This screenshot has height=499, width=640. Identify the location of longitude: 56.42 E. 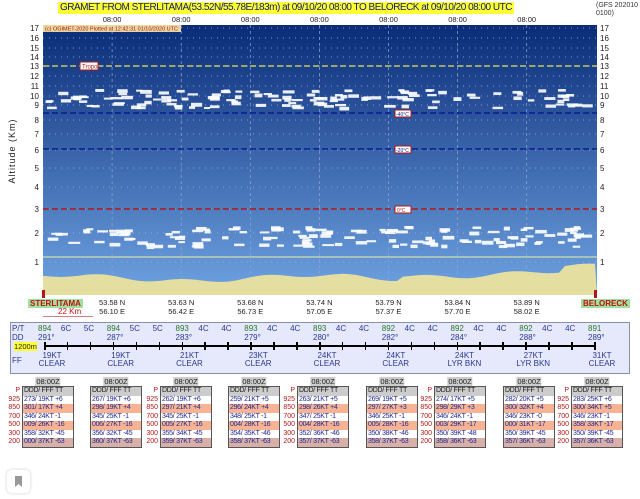
(181, 311).